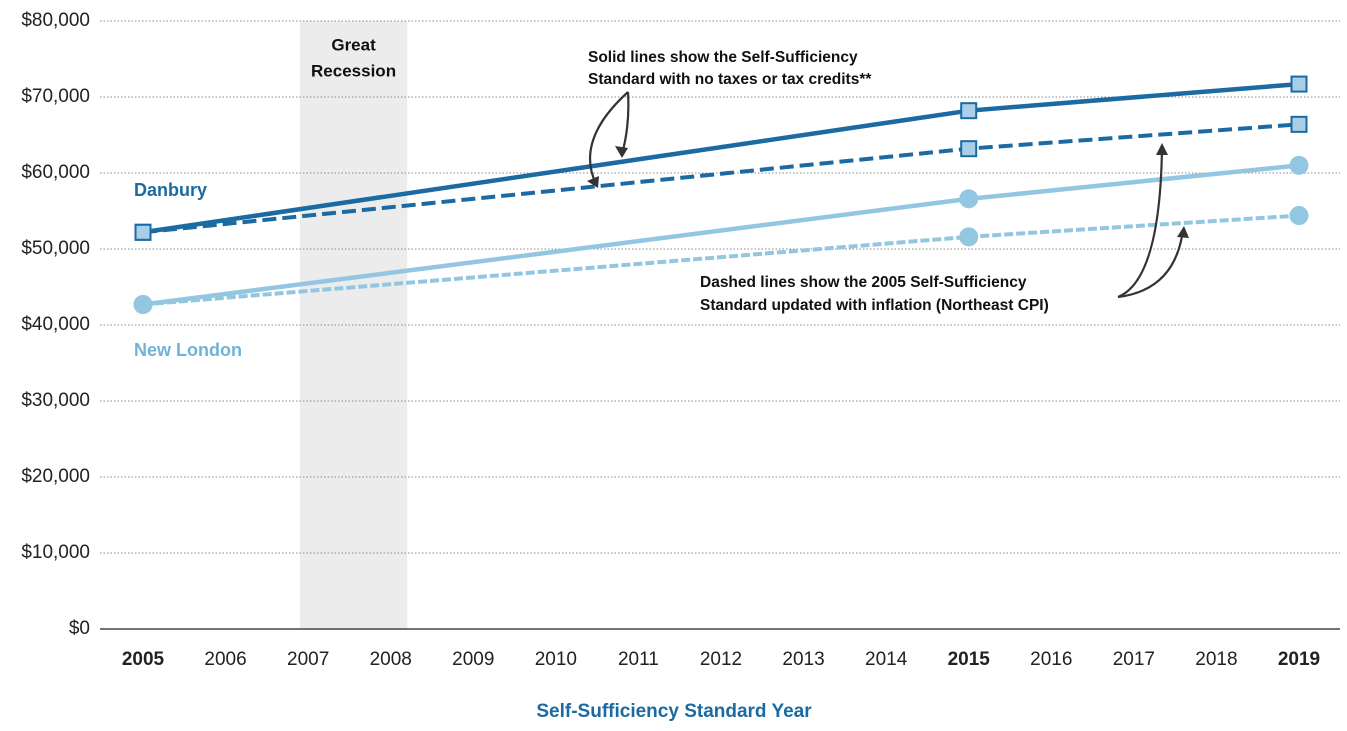 The image size is (1347, 731). What do you see at coordinates (674, 711) in the screenshot?
I see `x-axis-title: Self-Sufficiency Standard Year` at bounding box center [674, 711].